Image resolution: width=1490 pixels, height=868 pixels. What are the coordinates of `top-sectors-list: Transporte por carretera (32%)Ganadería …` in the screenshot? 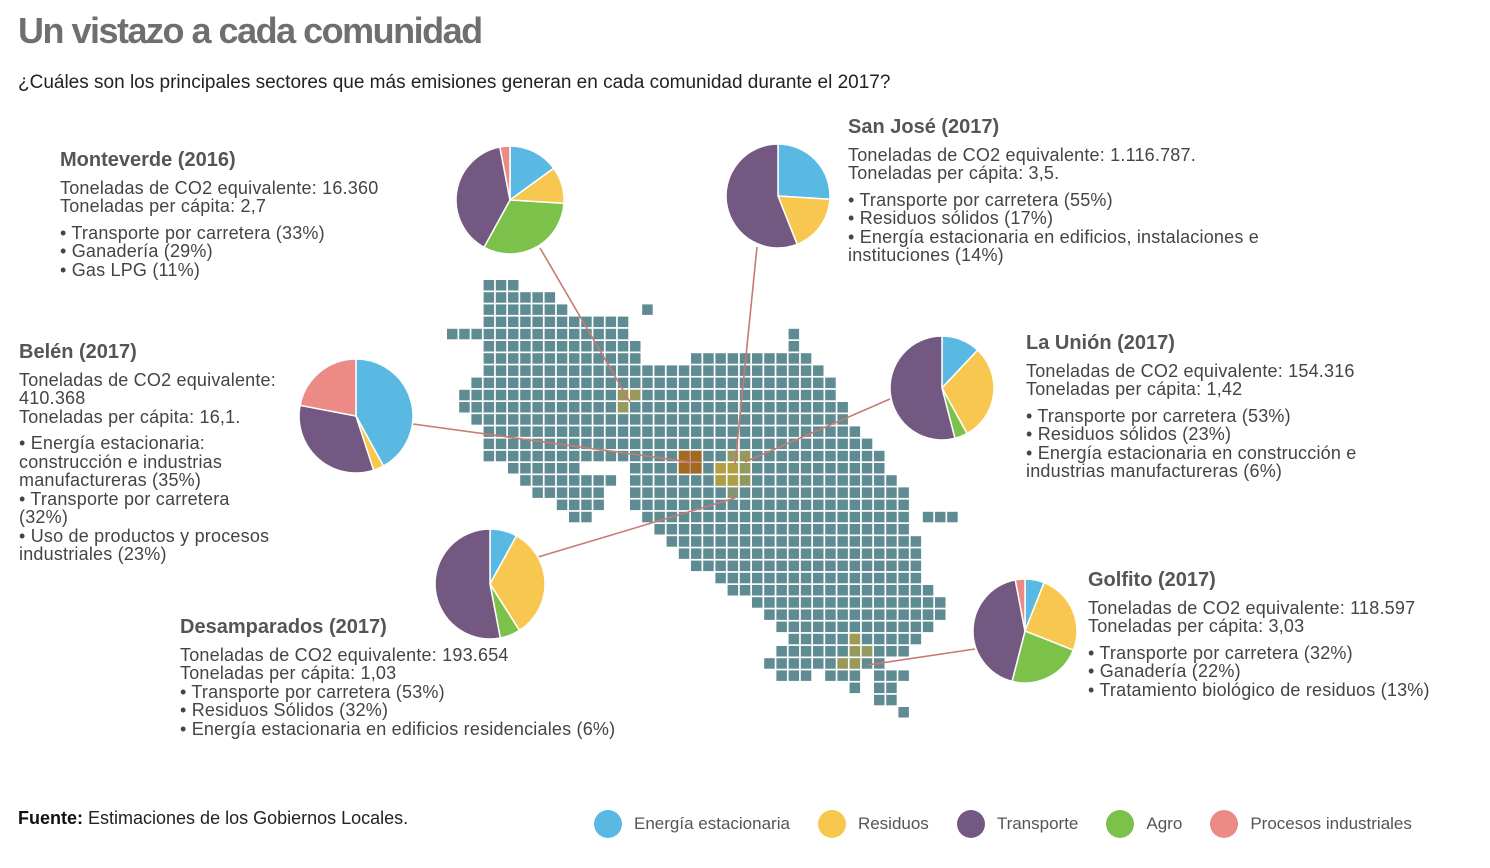 It's located at (1283, 671).